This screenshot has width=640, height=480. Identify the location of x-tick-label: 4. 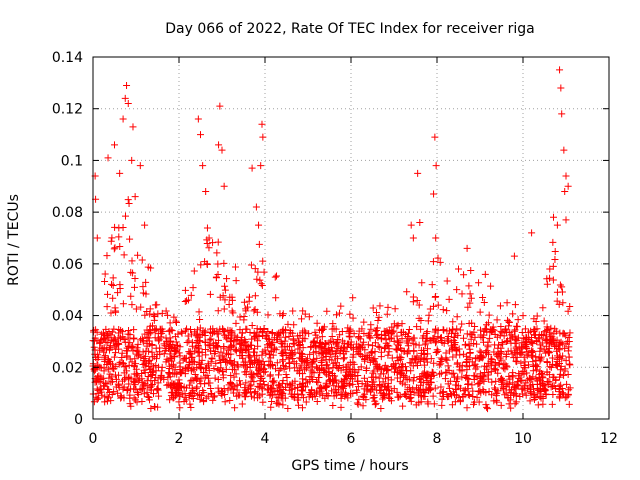
(265, 439).